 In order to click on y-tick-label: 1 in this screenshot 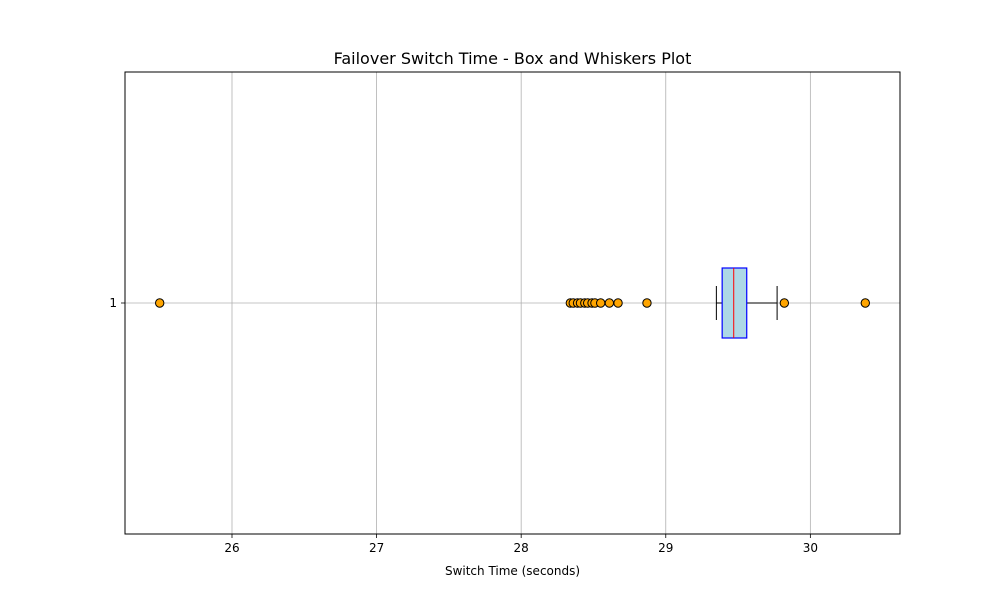, I will do `click(113, 303)`.